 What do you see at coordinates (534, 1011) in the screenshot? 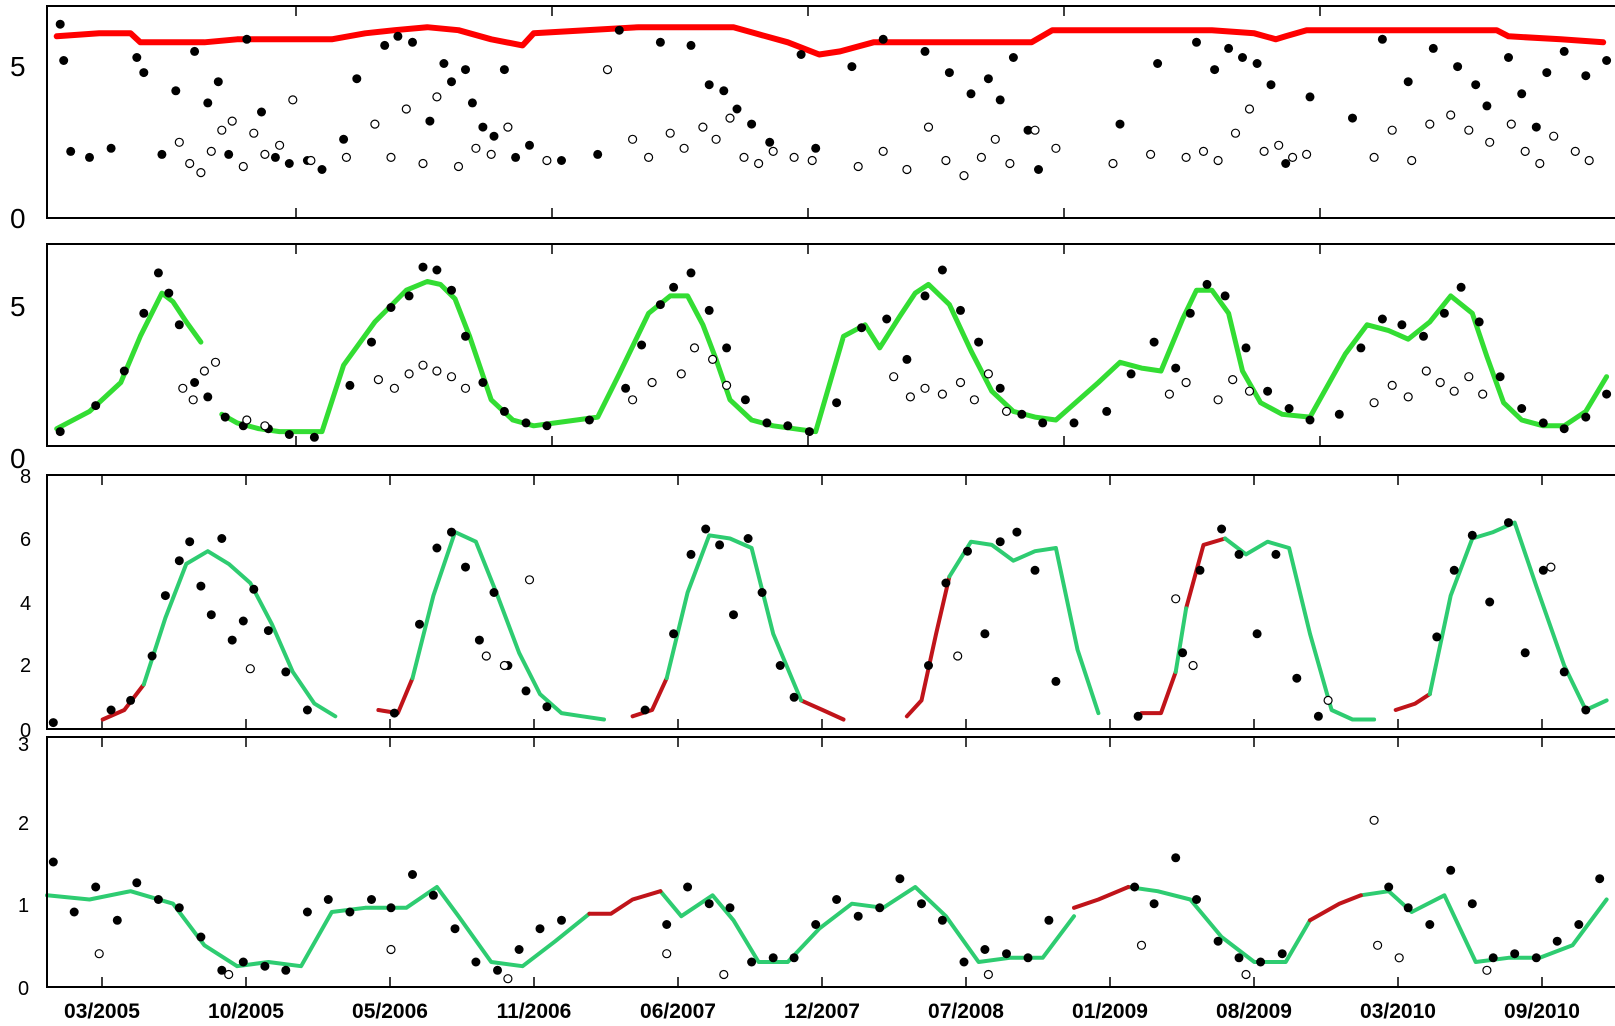
I see `x-tick-label: 11/2006` at bounding box center [534, 1011].